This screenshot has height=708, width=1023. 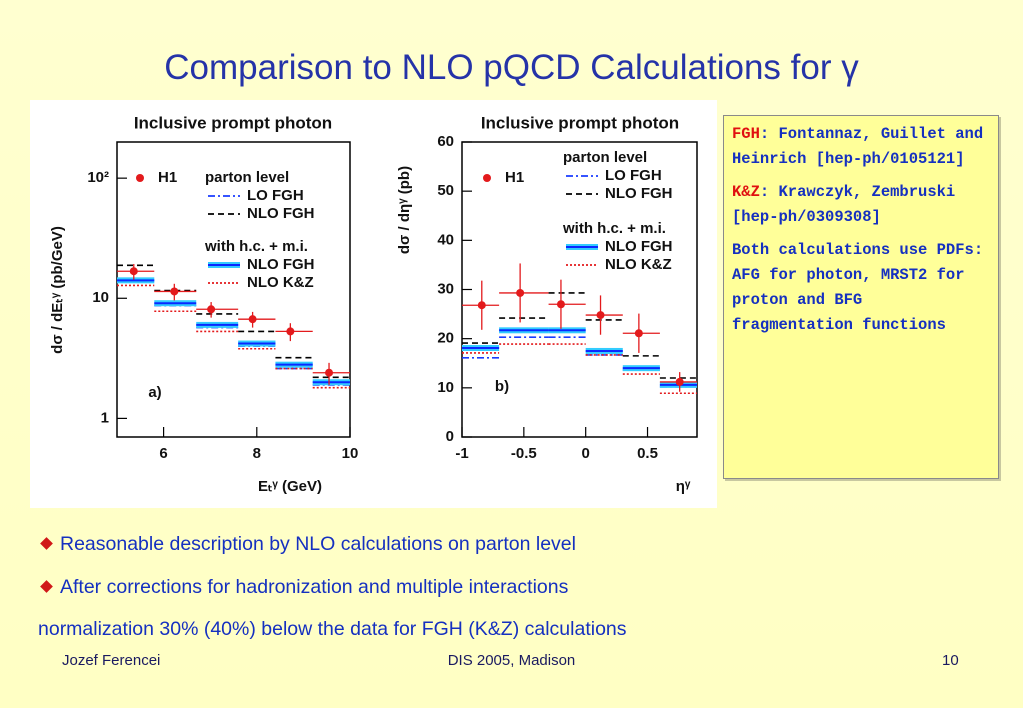 I want to click on footer-author: Jozef Ferencei, so click(x=111, y=660).